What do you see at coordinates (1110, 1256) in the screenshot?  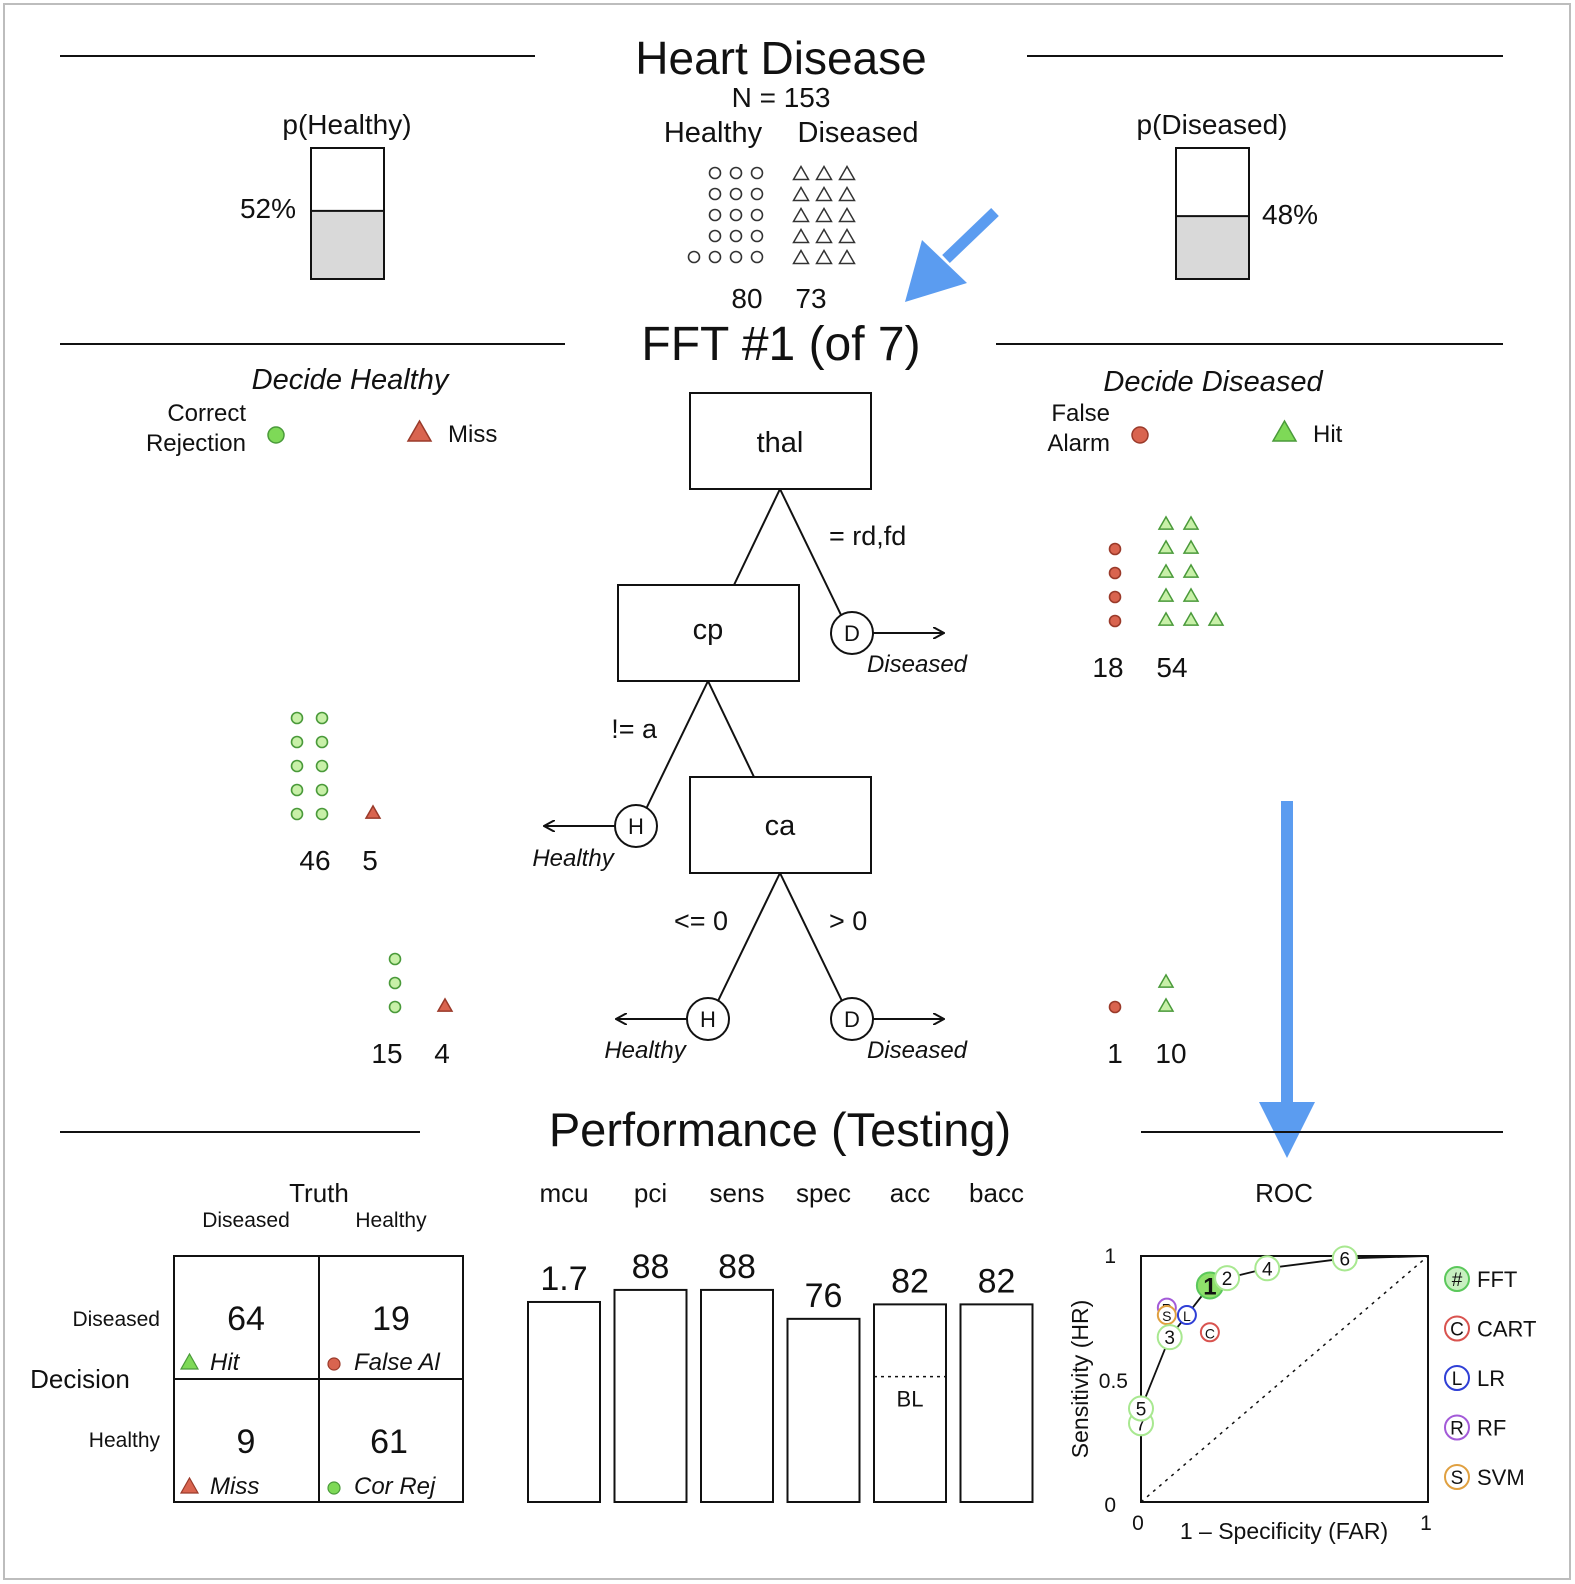 I see `roc-ytick-1: 1` at bounding box center [1110, 1256].